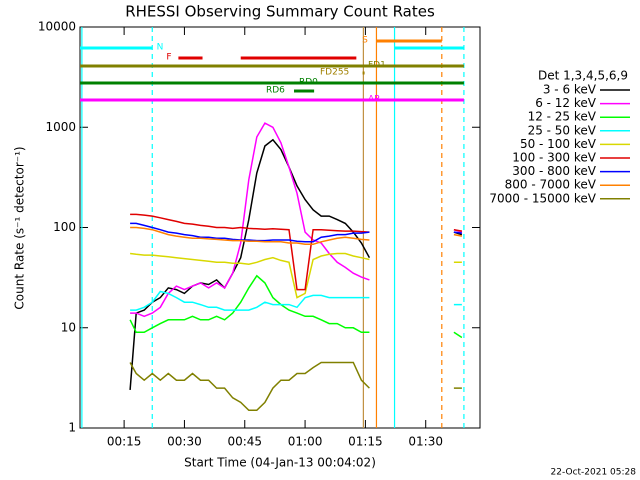 This screenshot has height=480, width=640. I want to click on y-tick-label: 10, so click(68, 327).